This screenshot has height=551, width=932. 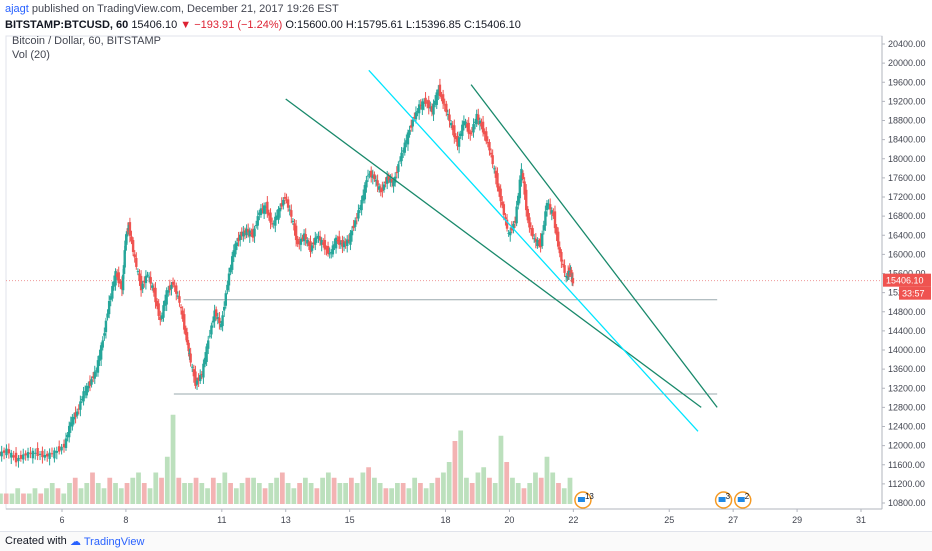 What do you see at coordinates (17, 9) in the screenshot?
I see `author-link: ajagt` at bounding box center [17, 9].